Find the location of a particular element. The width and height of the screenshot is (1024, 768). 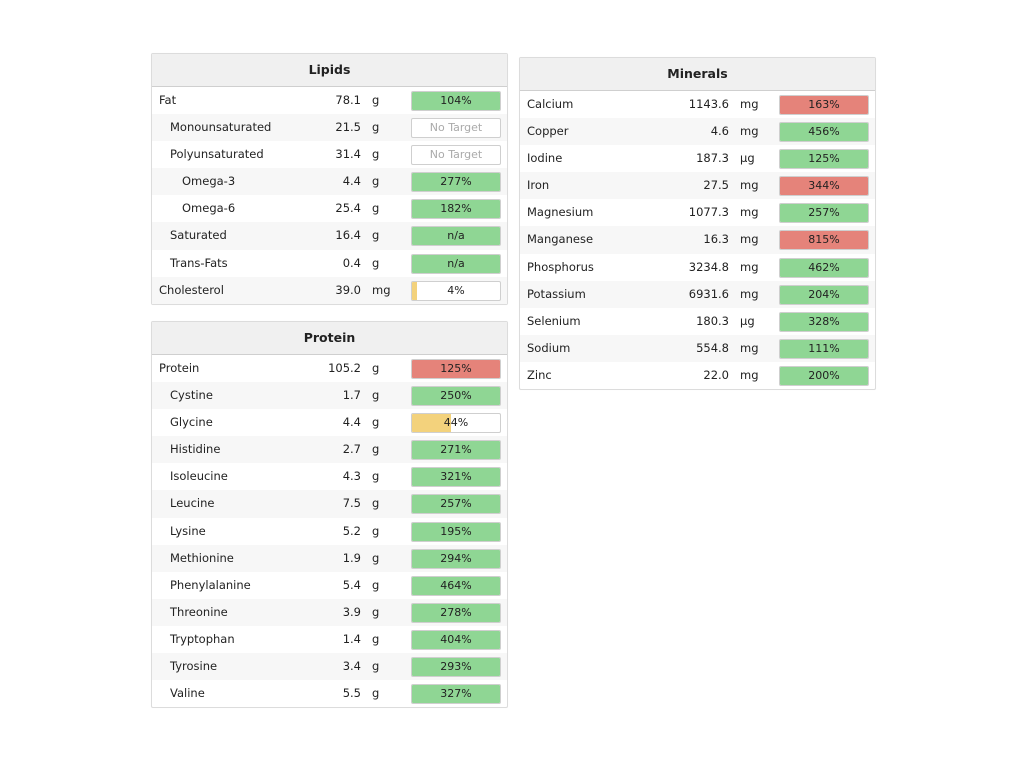

target-percent: 257% is located at coordinates (824, 213).